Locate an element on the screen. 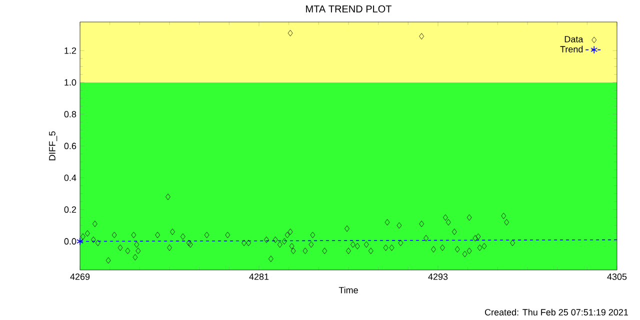  y-axis-title: DIFF_5 is located at coordinates (53, 145).